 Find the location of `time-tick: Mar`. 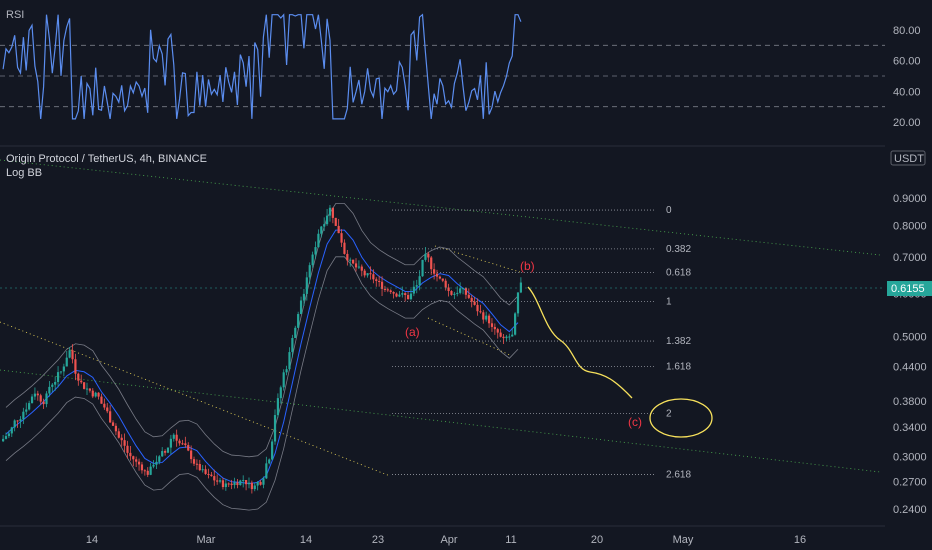

time-tick: Mar is located at coordinates (206, 540).